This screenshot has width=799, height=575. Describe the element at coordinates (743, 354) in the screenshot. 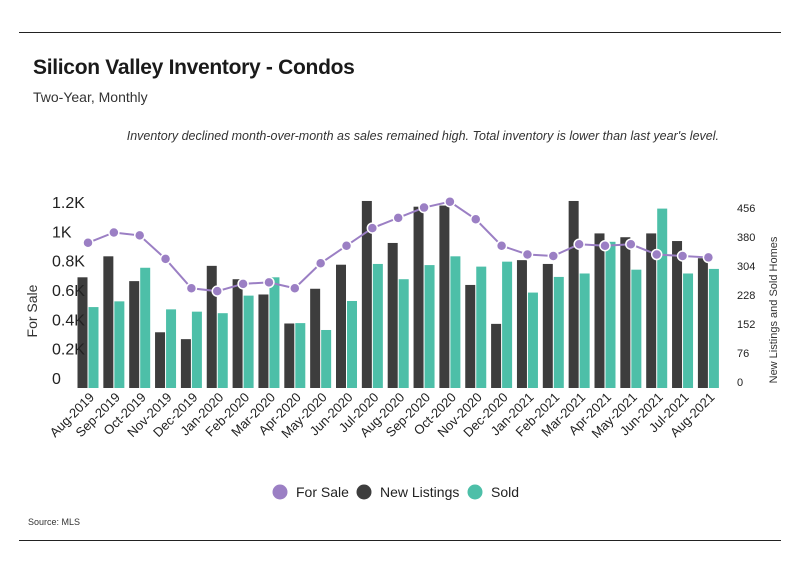

I see `right-tick-label: 76` at that location.